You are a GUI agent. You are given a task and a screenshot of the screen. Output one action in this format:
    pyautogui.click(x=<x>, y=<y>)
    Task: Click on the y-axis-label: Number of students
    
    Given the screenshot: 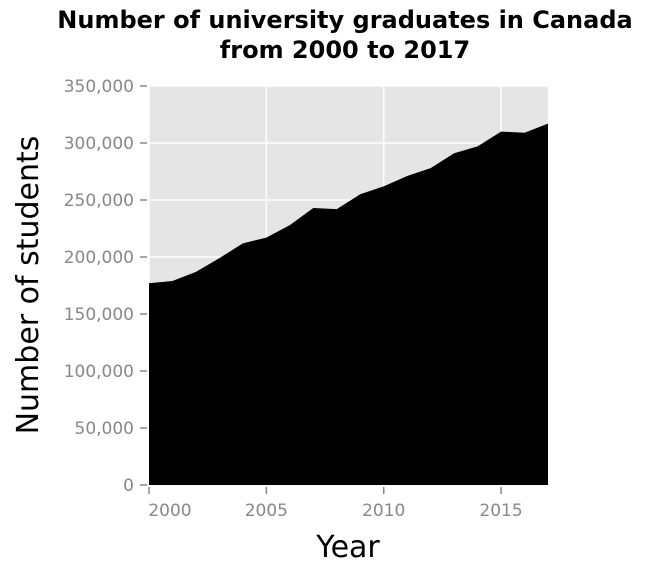 What is the action you would take?
    pyautogui.click(x=28, y=285)
    